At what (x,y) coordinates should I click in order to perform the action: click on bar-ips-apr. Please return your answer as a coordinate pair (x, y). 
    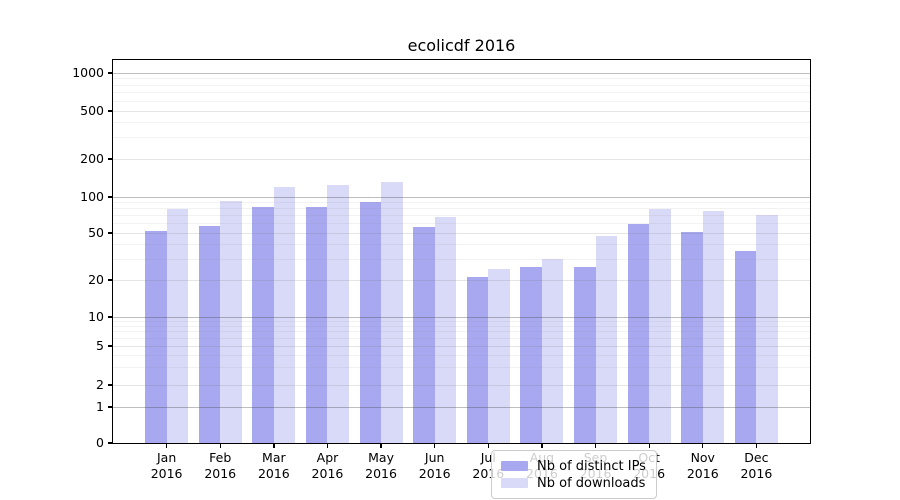
    Looking at the image, I should click on (316, 324).